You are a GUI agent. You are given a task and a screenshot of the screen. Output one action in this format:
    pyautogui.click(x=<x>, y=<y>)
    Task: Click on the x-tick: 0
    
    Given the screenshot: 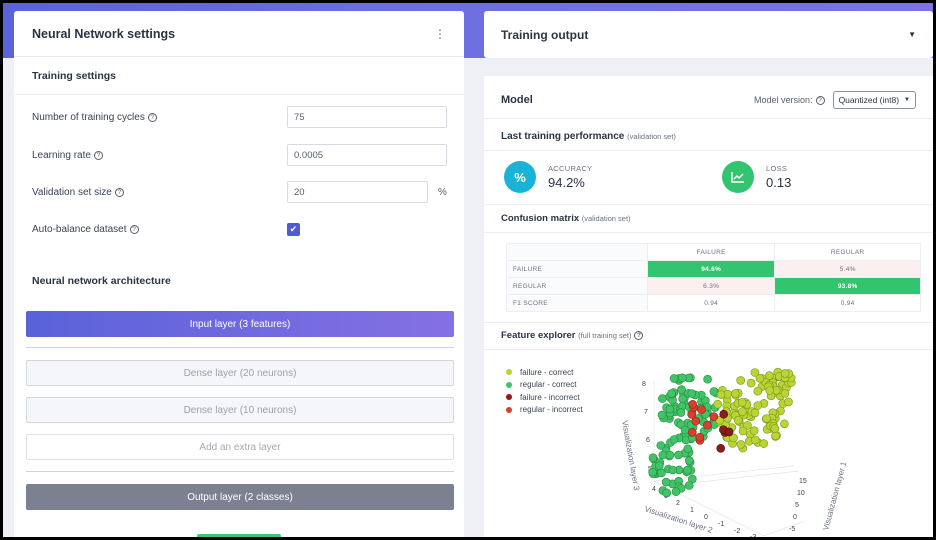 What is the action you would take?
    pyautogui.click(x=706, y=517)
    